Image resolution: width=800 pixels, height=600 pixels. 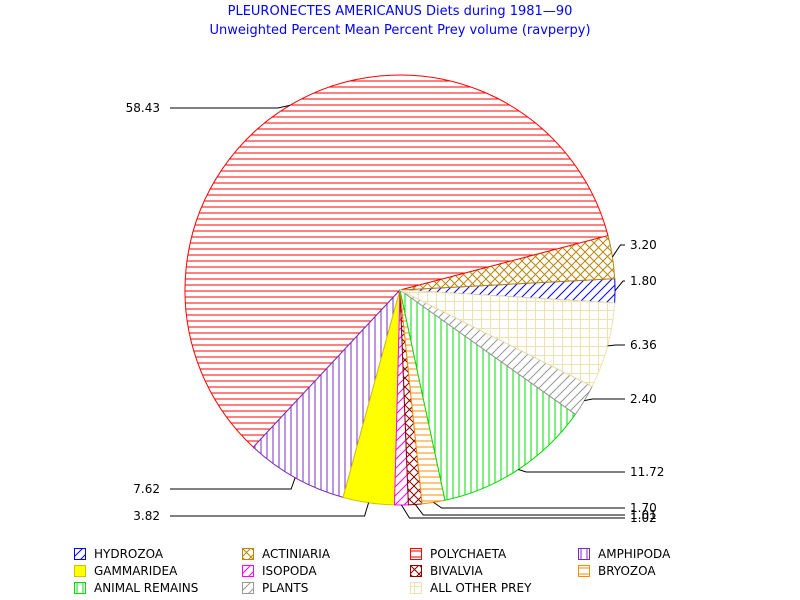 I want to click on data-label-plants: 2.40, so click(x=643, y=399).